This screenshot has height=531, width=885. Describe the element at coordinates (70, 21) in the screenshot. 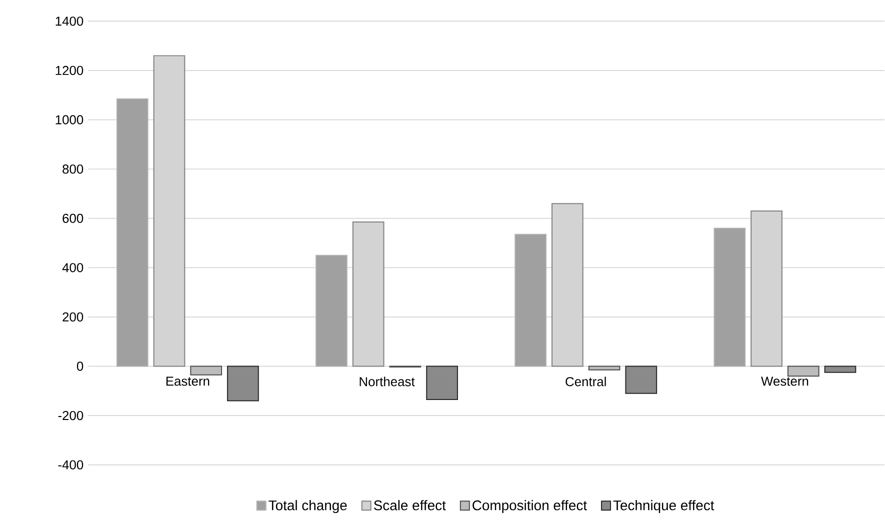

I see `y-tick-label: 1400` at that location.